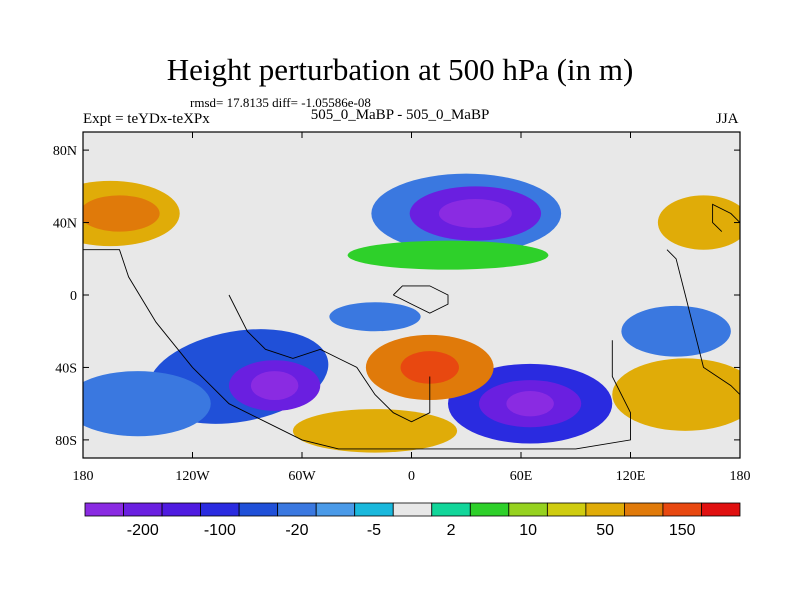  I want to click on y-tick-label-0: 80N, so click(65, 151).